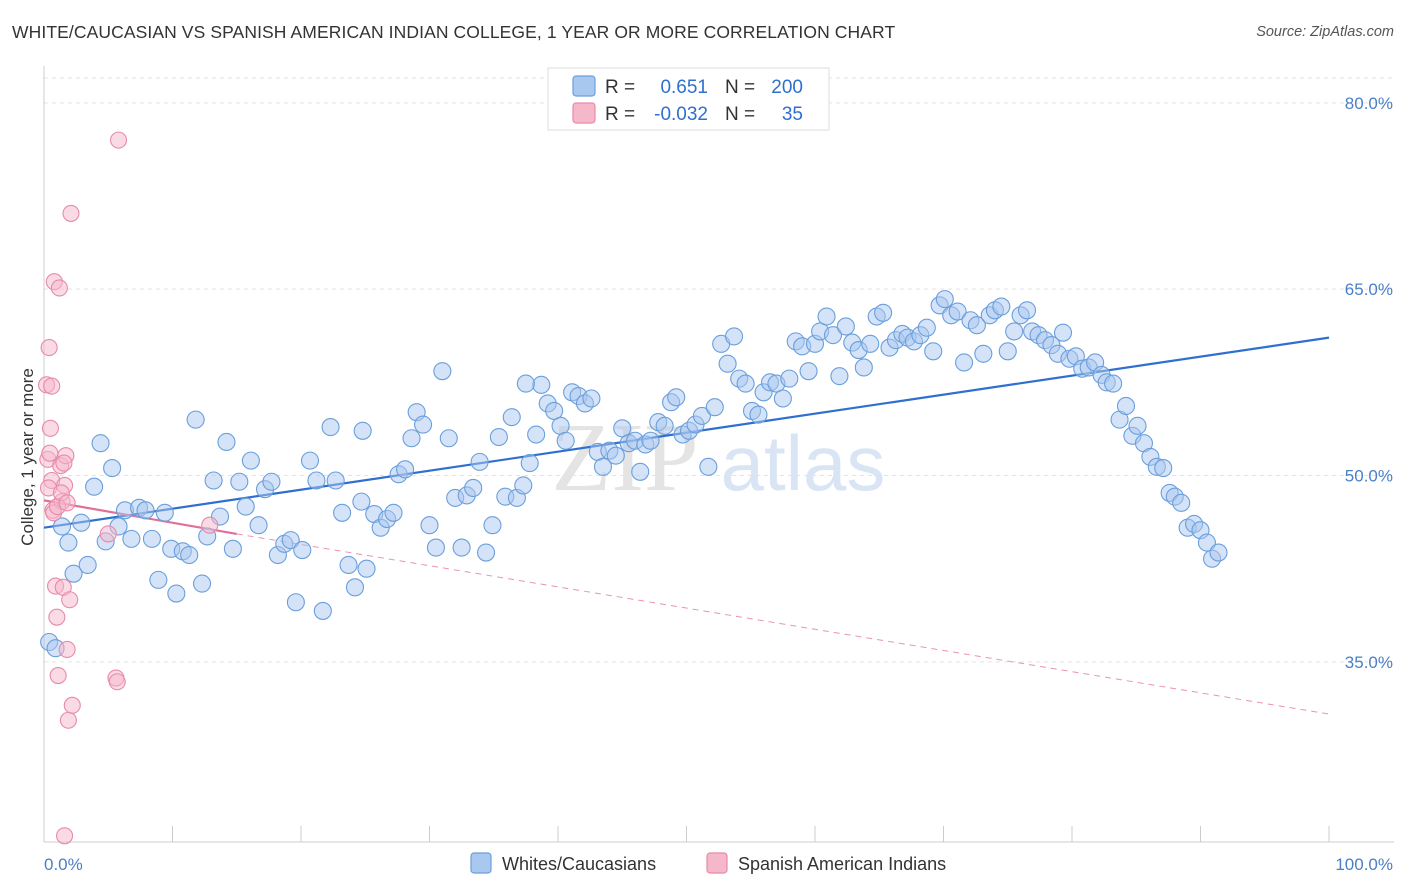 This screenshot has height=892, width=1406. Describe the element at coordinates (740, 87) in the screenshot. I see `legend-n-label: N =` at that location.